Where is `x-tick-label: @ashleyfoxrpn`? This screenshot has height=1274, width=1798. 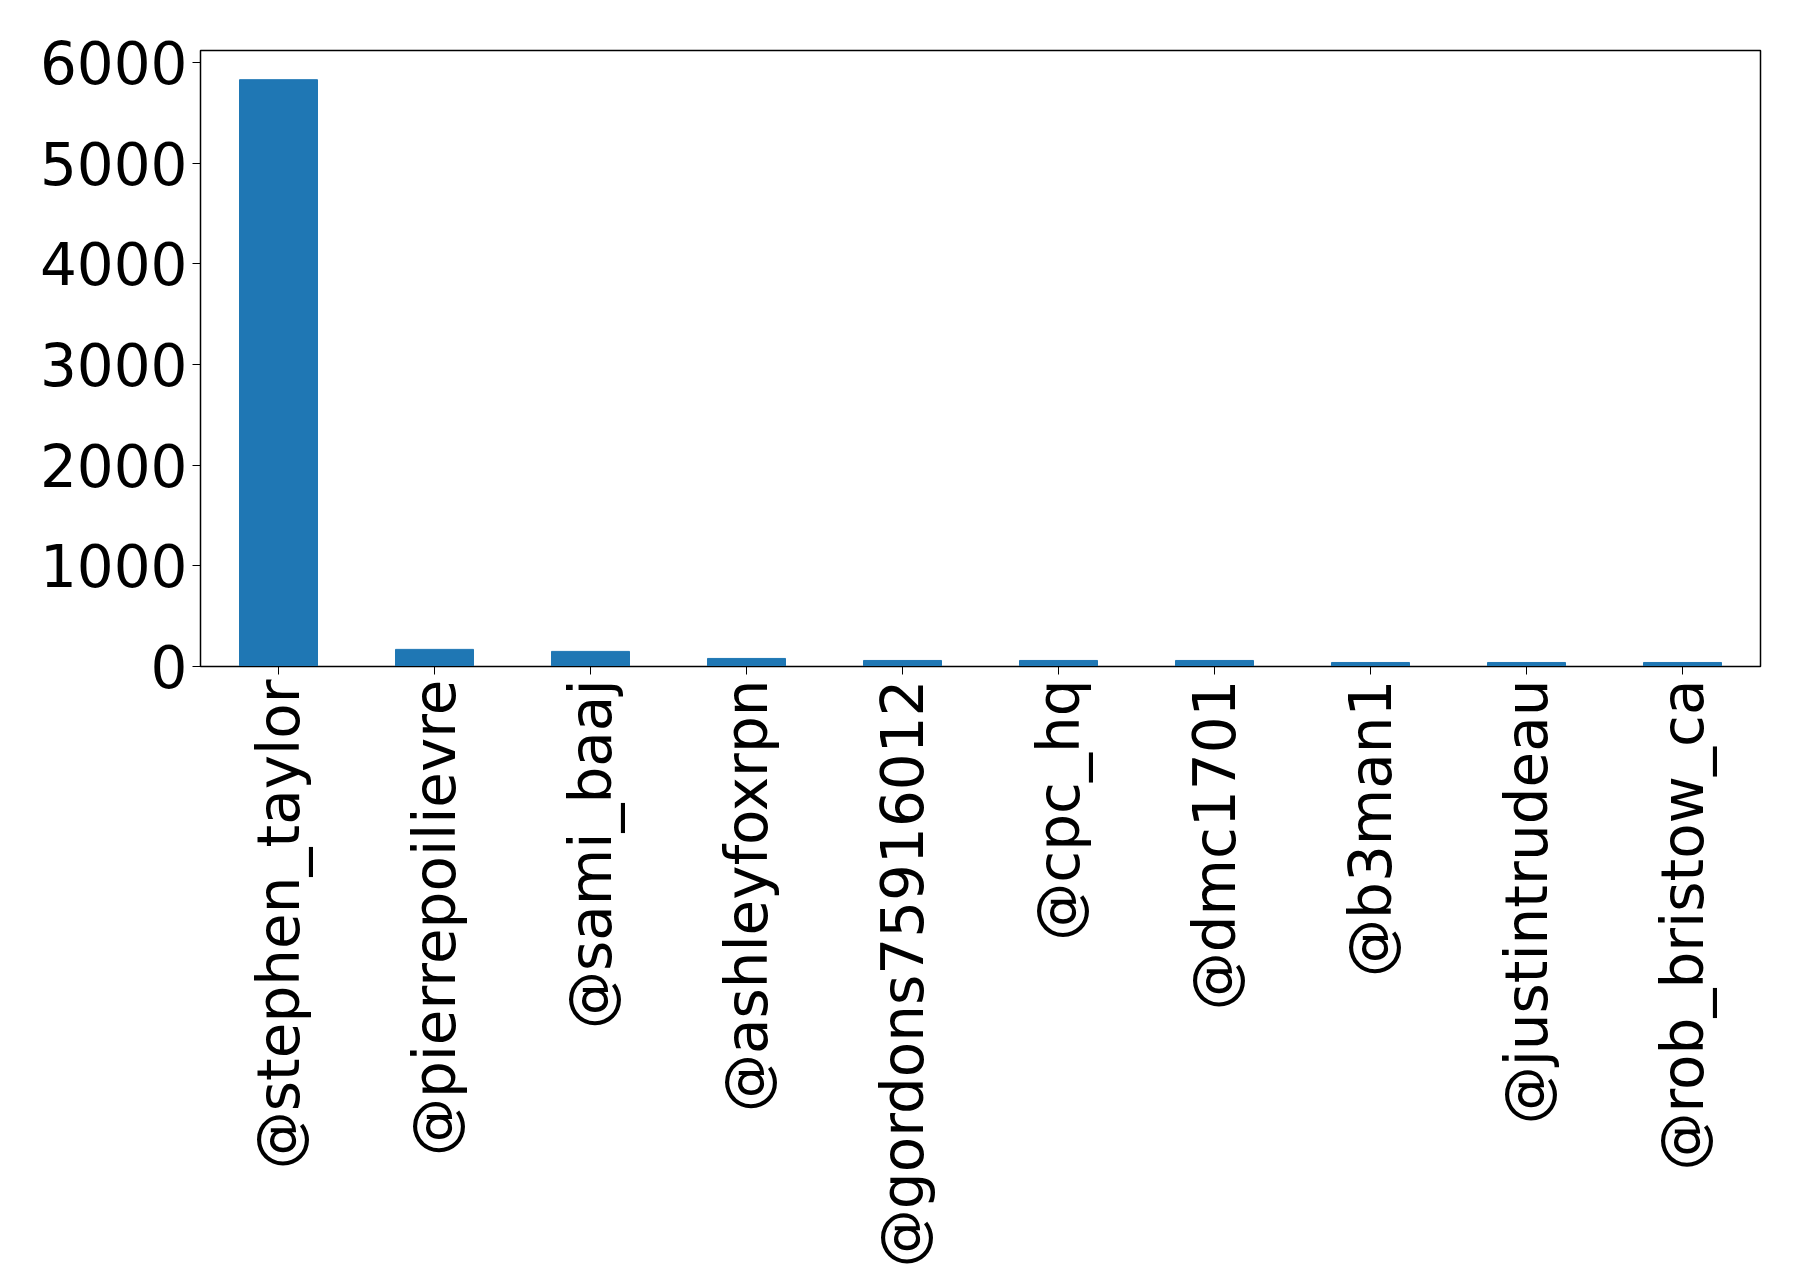
x-tick-label: @ashleyfoxrpn is located at coordinates (746, 896).